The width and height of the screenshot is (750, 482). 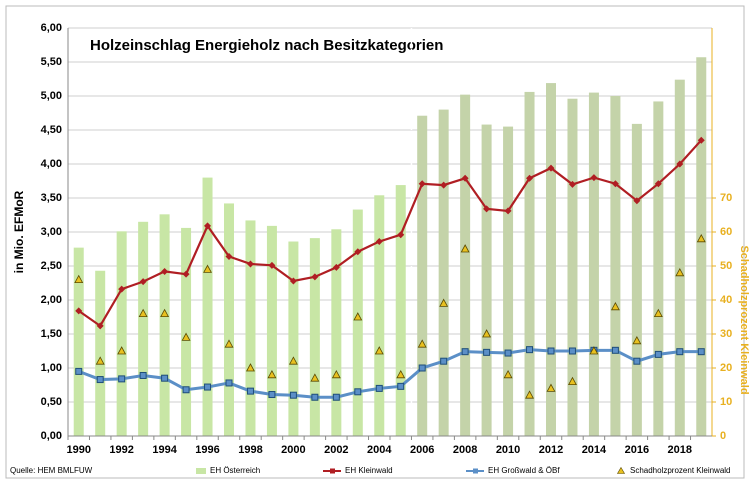 I want to click on y-tick-label: 3,00, so click(x=51, y=232).